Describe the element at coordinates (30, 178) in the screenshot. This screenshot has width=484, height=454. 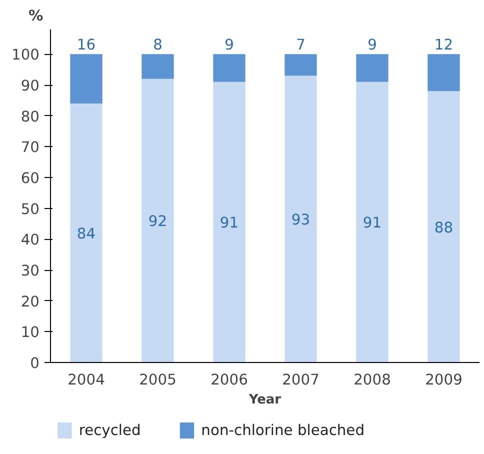
I see `y-tick-label: 60` at that location.